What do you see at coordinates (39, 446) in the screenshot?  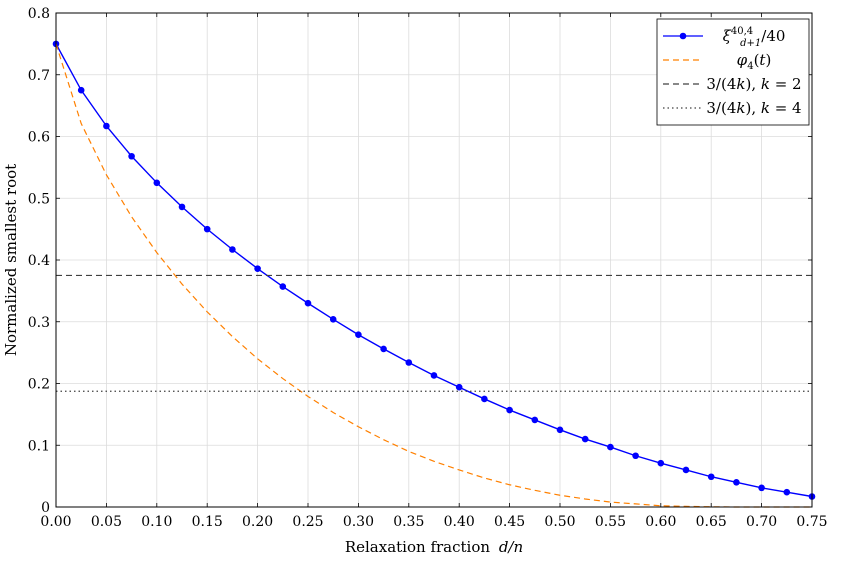 I see `y-tick-label: 0.1` at bounding box center [39, 446].